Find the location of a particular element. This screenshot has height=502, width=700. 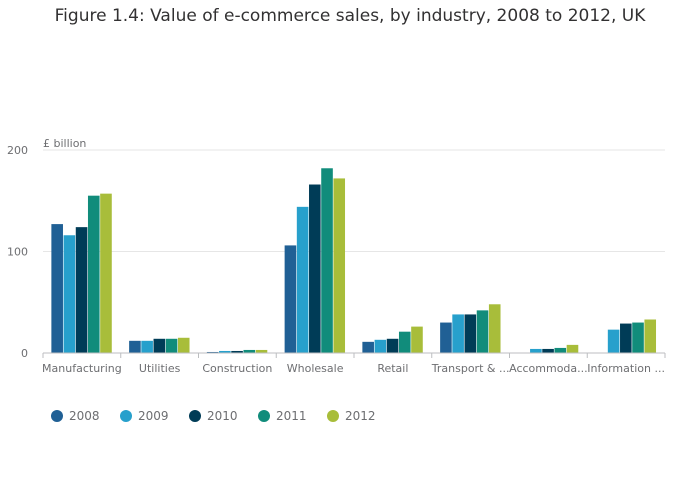

x-tick-label: Construction is located at coordinates (237, 368).